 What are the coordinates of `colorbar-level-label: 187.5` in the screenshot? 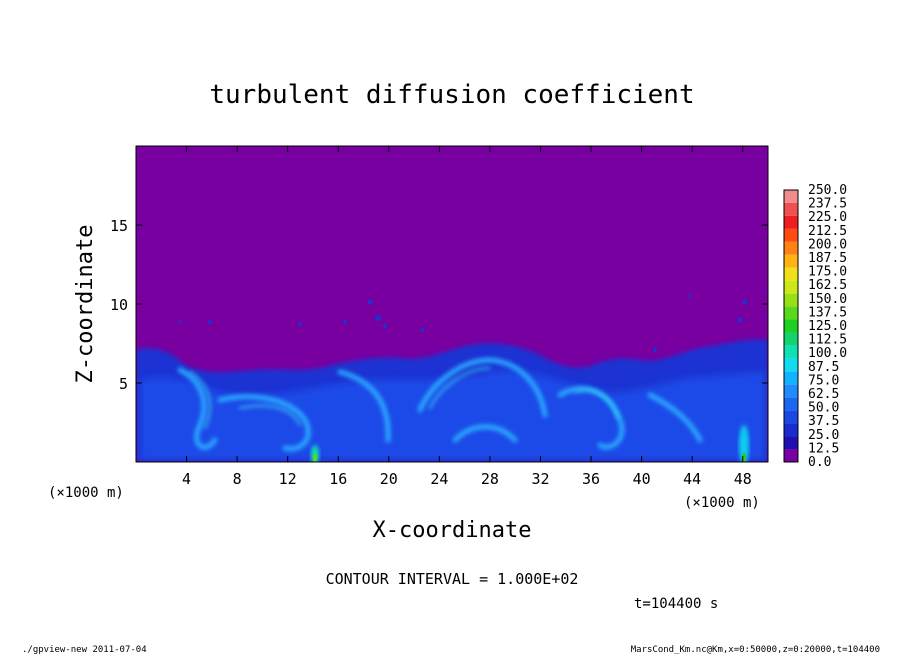 It's located at (827, 258).